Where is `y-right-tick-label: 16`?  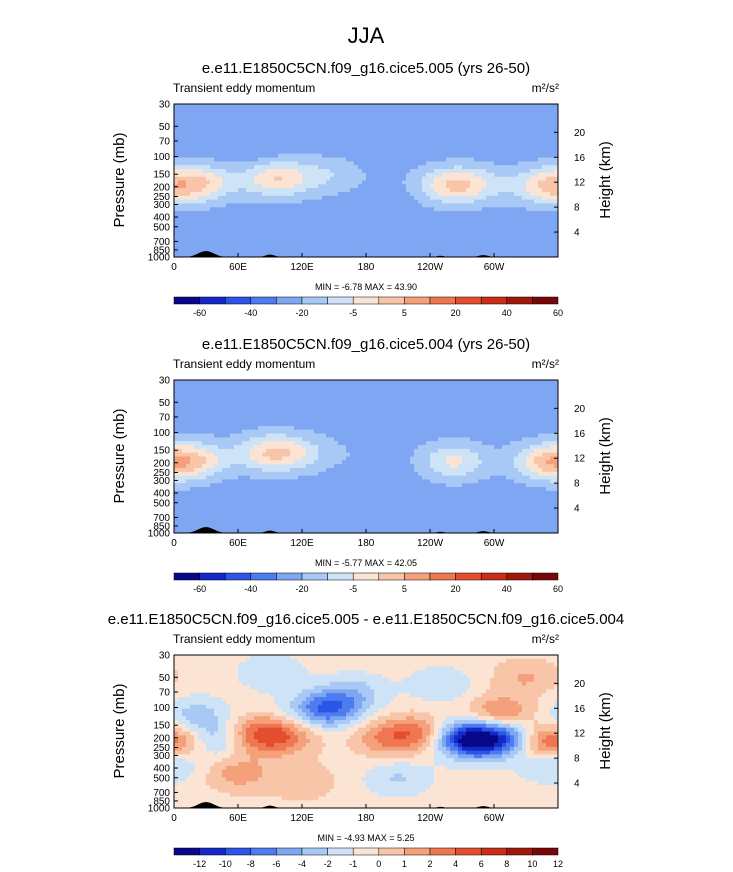
y-right-tick-label: 16 is located at coordinates (580, 158).